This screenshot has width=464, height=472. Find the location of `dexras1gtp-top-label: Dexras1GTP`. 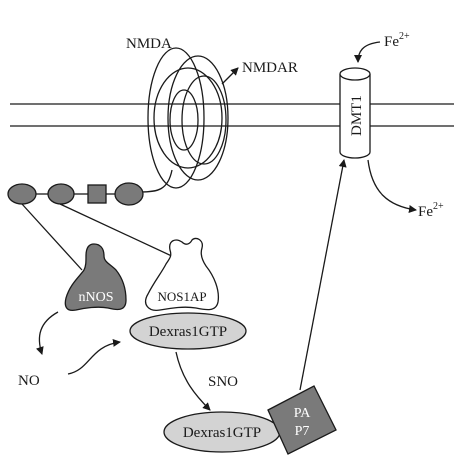

dexras1gtp-top-label: Dexras1GTP is located at coordinates (188, 332).